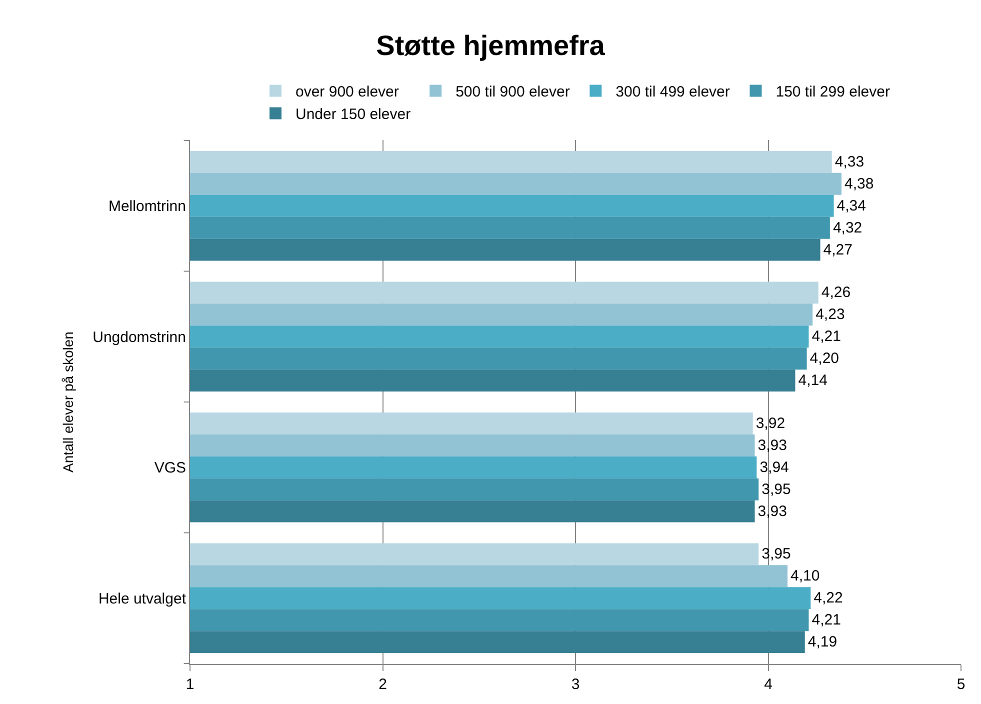  I want to click on y-axis-title: Antall elever på skolen, so click(68, 402).